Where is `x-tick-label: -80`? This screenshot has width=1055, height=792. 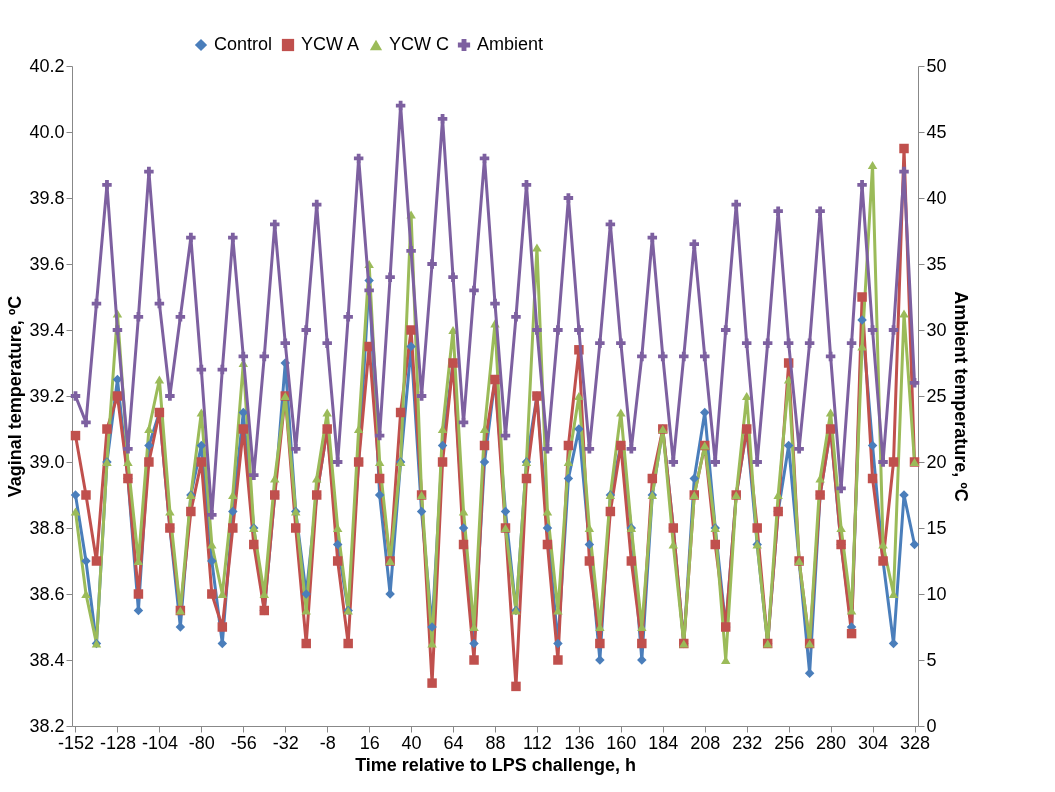
x-tick-label: -80 is located at coordinates (201, 742).